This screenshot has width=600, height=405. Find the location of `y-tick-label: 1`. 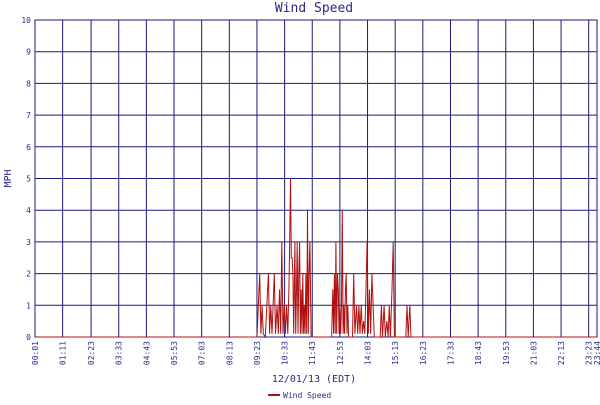

y-tick-label: 1 is located at coordinates (28, 305).